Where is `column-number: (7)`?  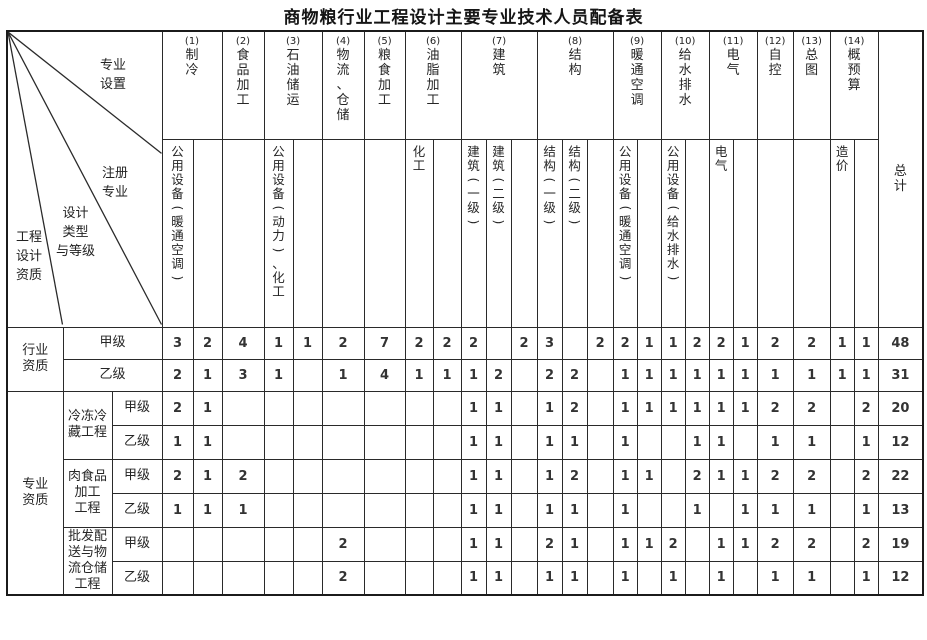
column-number: (7) is located at coordinates (499, 41).